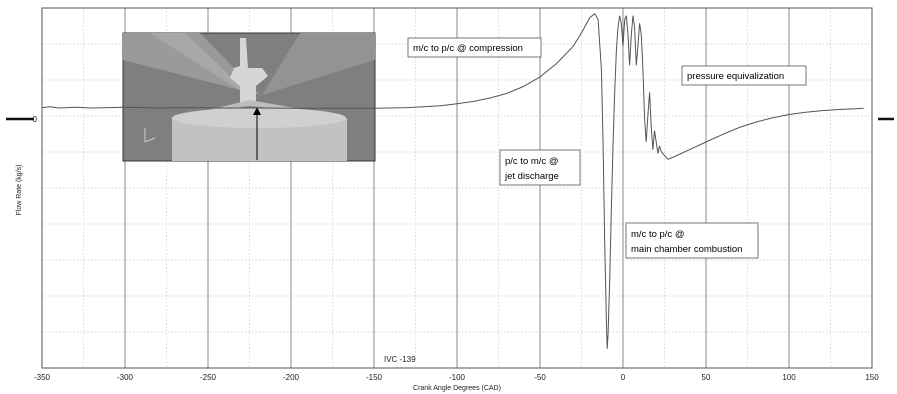 The height and width of the screenshot is (394, 897). Describe the element at coordinates (125, 377) in the screenshot. I see `x-tick-label: -300` at that location.